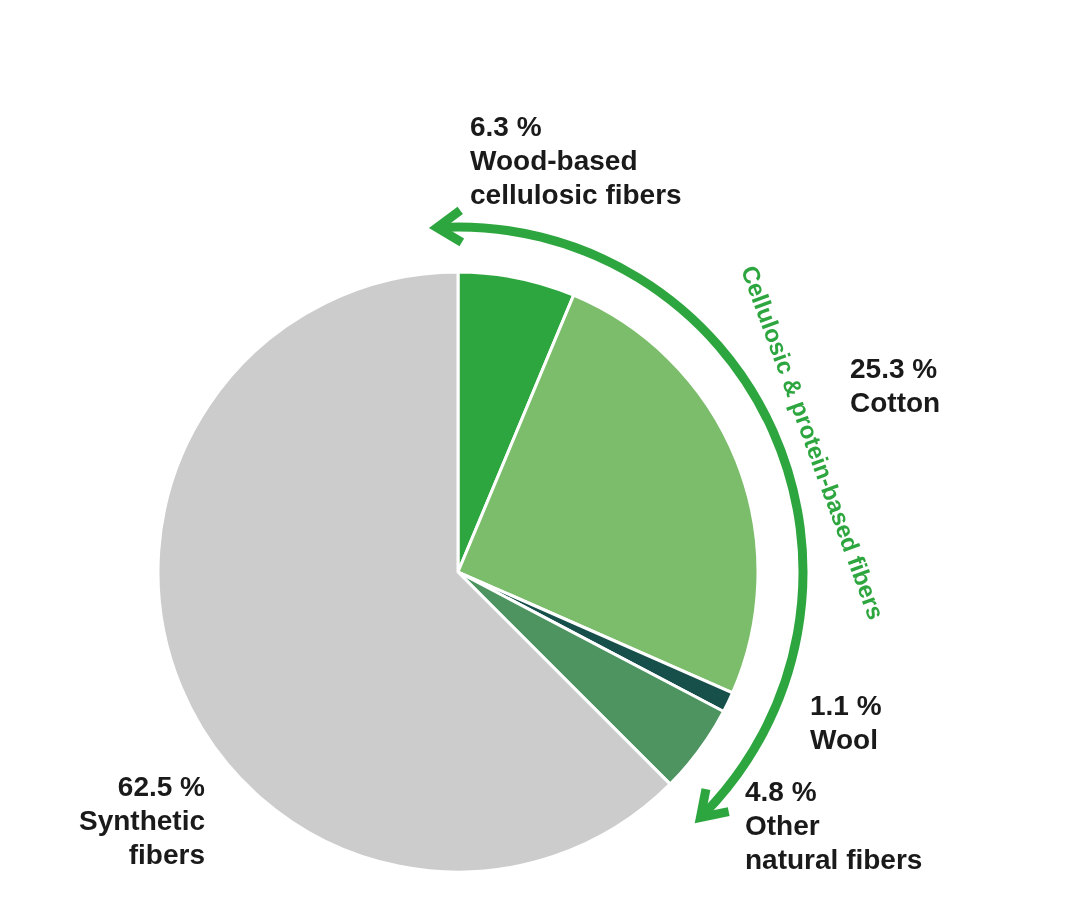 Image resolution: width=1091 pixels, height=922 pixels. What do you see at coordinates (141, 837) in the screenshot?
I see `slice-label: Synthetic fibers` at bounding box center [141, 837].